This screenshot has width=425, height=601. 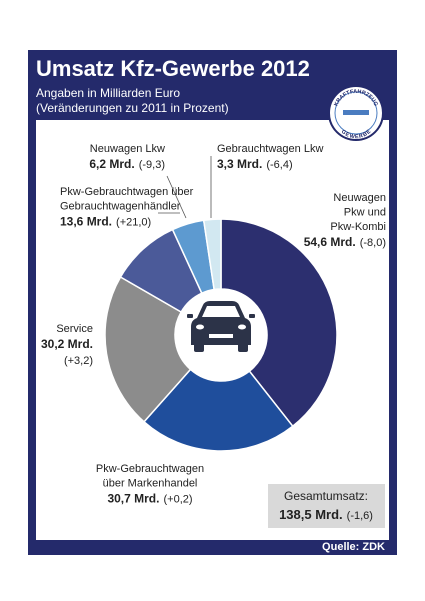 I want to click on category-label: Neuwagen, so click(x=359, y=198).